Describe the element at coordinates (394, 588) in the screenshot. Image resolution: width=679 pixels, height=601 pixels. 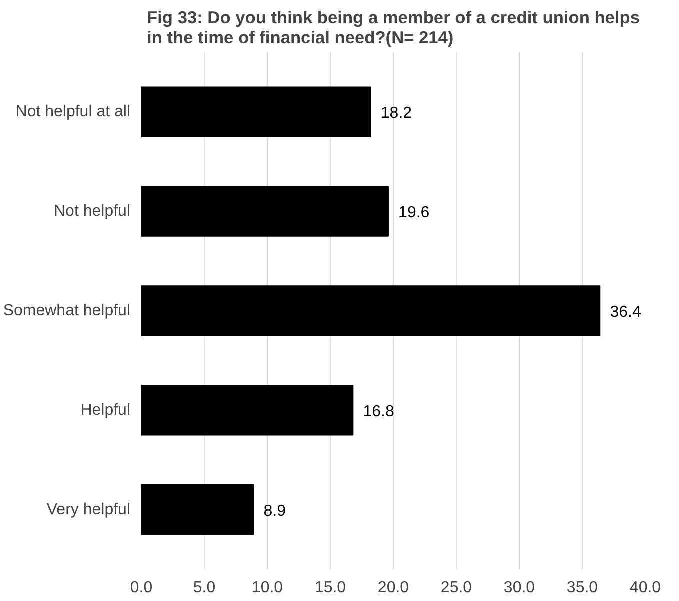
I see `x-tick-label: 20.0` at that location.